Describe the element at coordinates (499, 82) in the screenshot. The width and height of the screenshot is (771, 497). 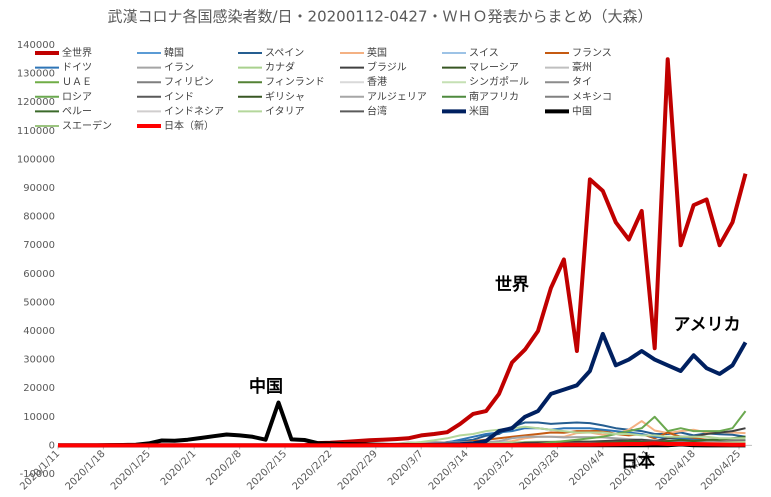
I see `legend-label: シンガポール` at that location.